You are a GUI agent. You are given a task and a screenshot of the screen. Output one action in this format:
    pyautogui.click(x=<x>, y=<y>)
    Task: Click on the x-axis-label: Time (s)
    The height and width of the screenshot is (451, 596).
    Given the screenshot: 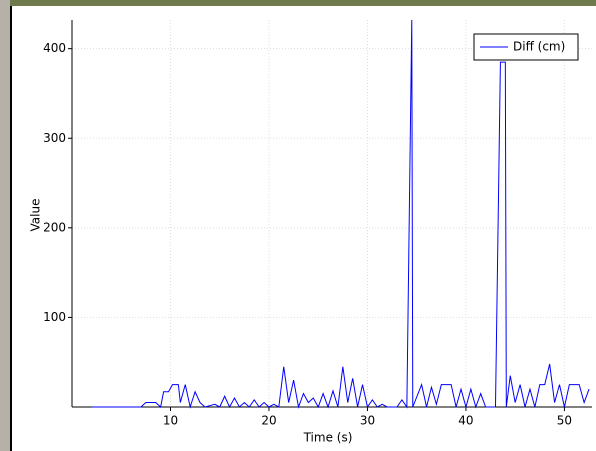 What is the action you would take?
    pyautogui.click(x=328, y=438)
    